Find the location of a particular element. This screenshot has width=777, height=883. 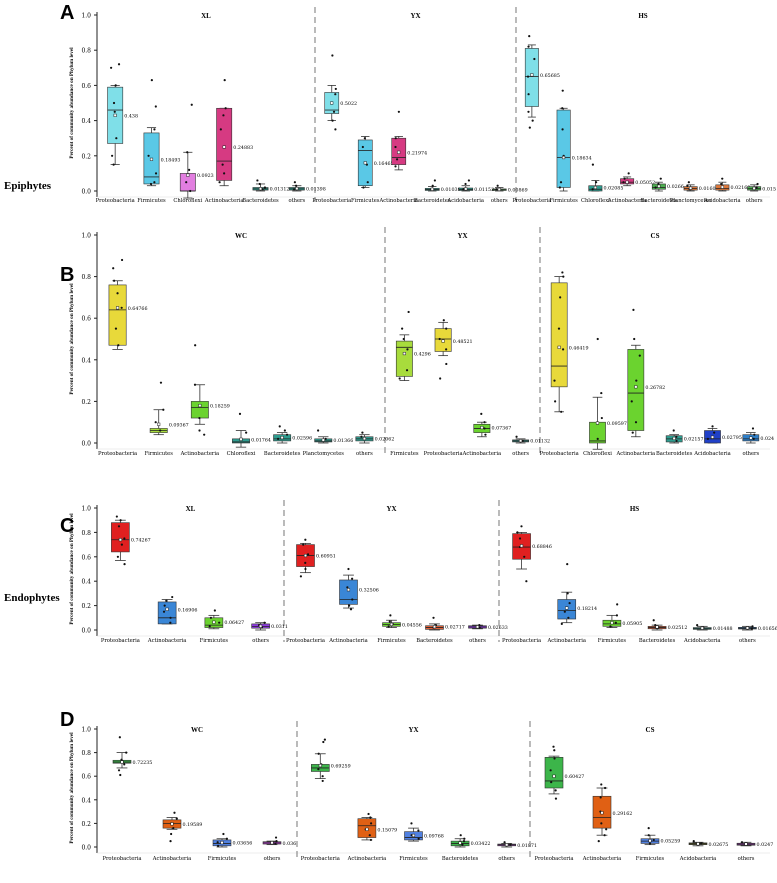

panel-letter-b: B is located at coordinates (67, 275).